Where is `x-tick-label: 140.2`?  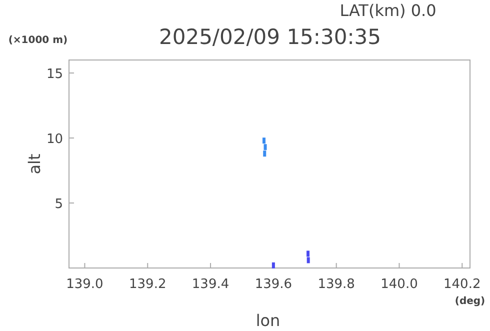 x-tick-label: 140.2 is located at coordinates (462, 284).